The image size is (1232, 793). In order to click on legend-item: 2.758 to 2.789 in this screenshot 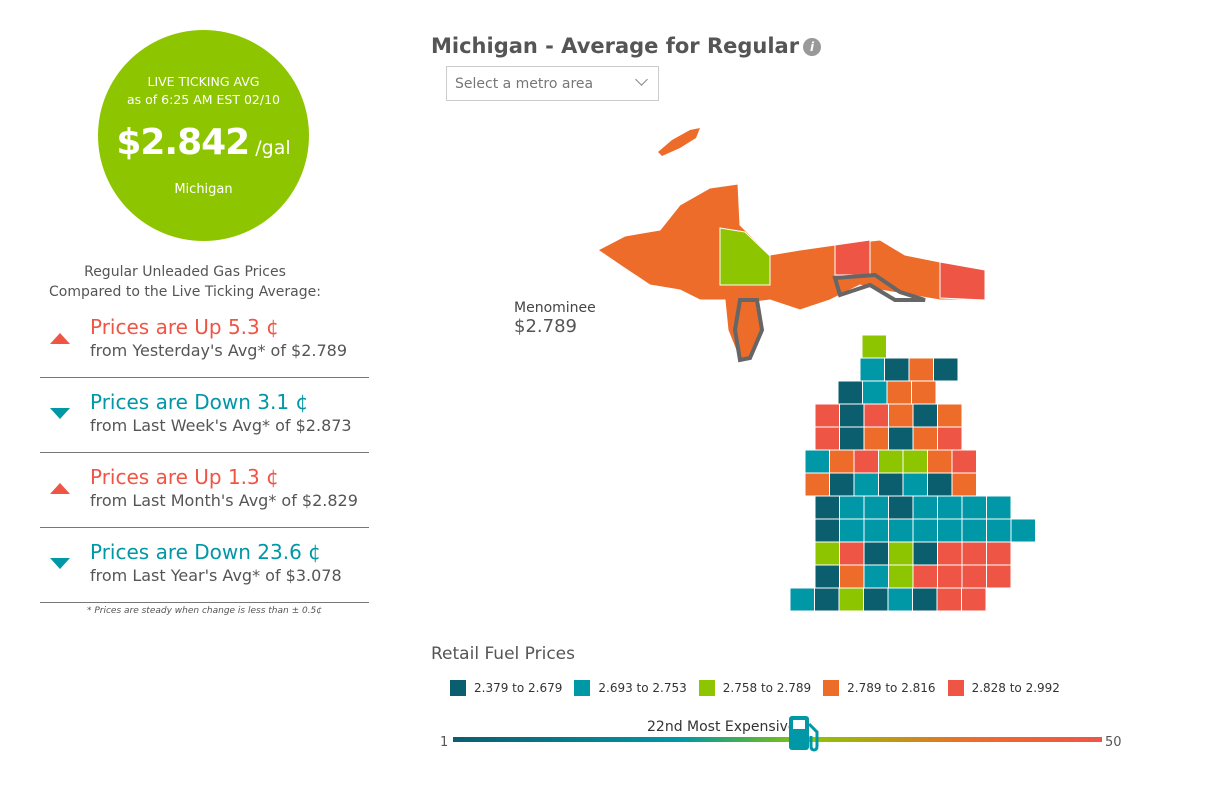, I will do `click(754, 688)`.